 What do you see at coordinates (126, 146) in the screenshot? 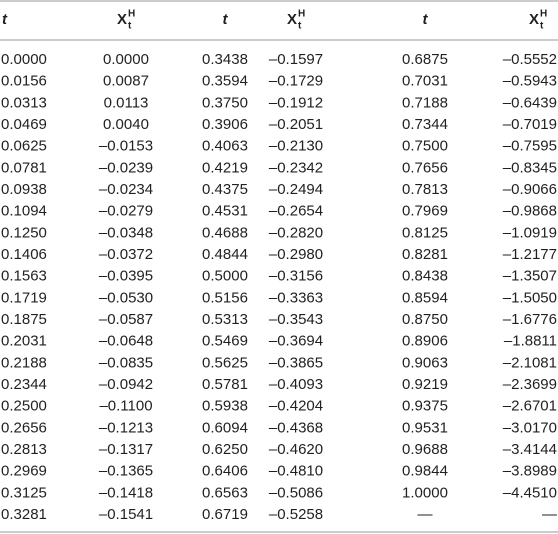
I see `table-cell: –0.0153` at bounding box center [126, 146].